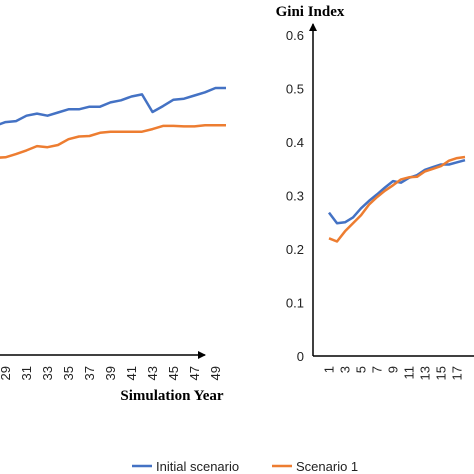 Image resolution: width=474 pixels, height=474 pixels. Describe the element at coordinates (131, 373) in the screenshot. I see `left-x-tick-label-6: 41` at that location.